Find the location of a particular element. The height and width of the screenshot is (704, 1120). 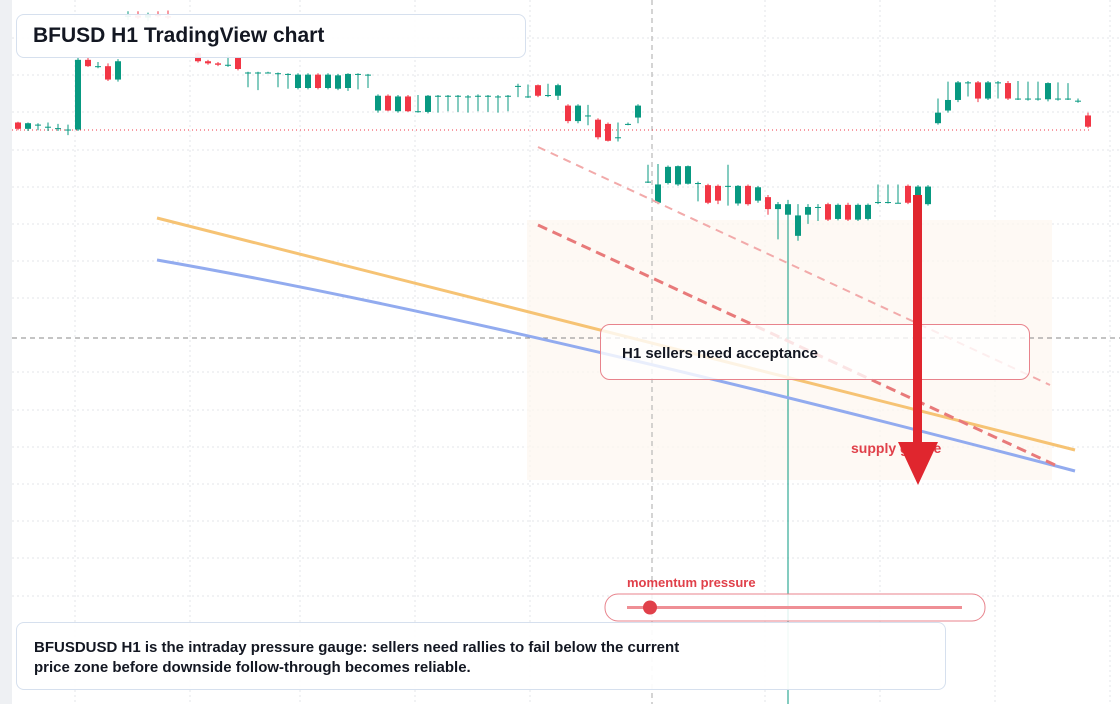

annotation: H1 sellers need acceptance is located at coordinates (720, 353).